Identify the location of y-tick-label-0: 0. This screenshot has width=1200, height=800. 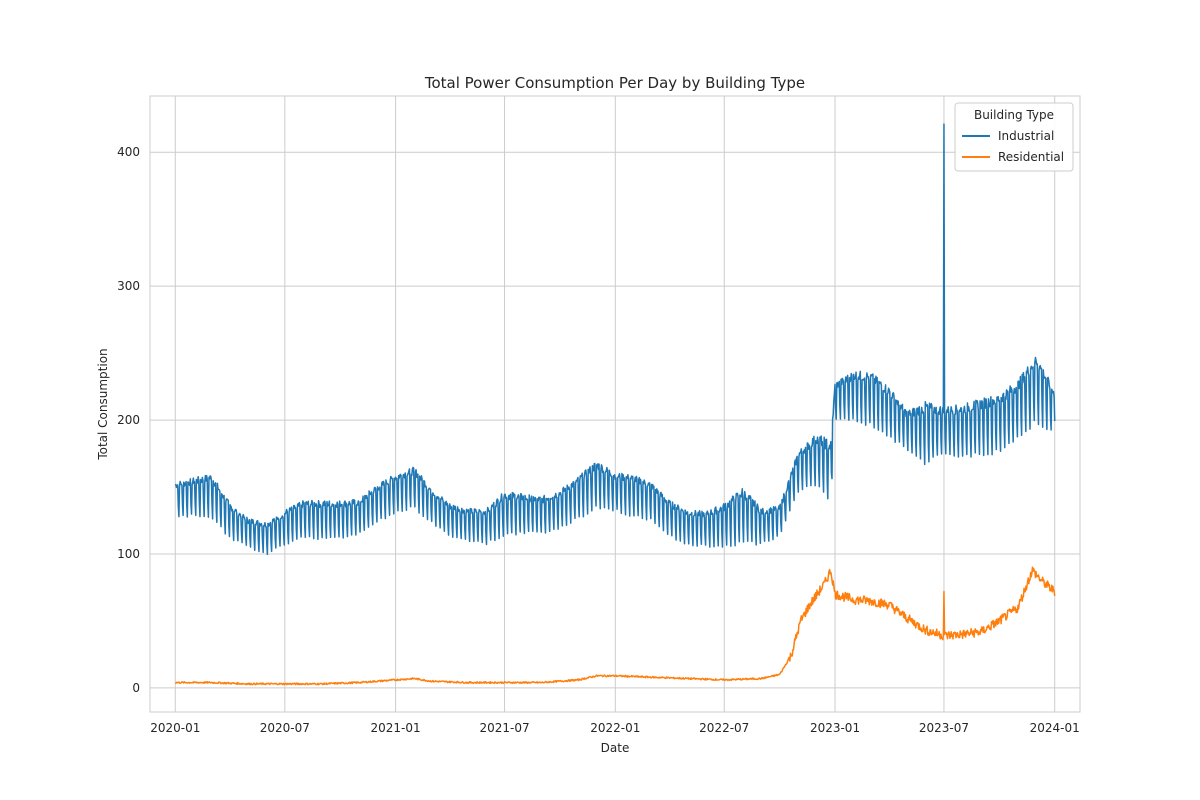
(136, 688).